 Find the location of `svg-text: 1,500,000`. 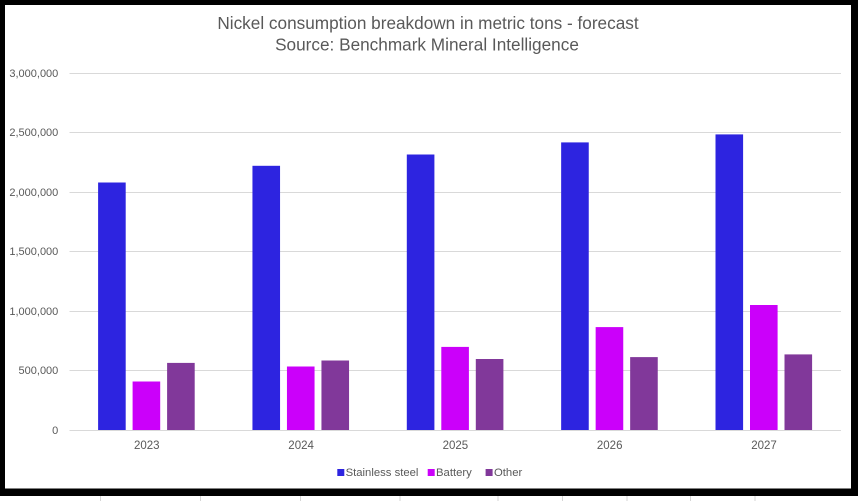

svg-text: 1,500,000 is located at coordinates (33, 252).